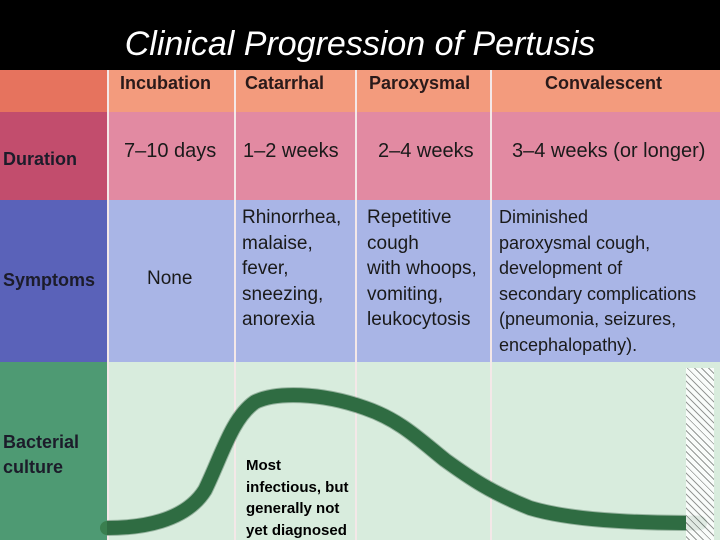 The image size is (720, 540). I want to click on image-noise-artifact, so click(700, 454).